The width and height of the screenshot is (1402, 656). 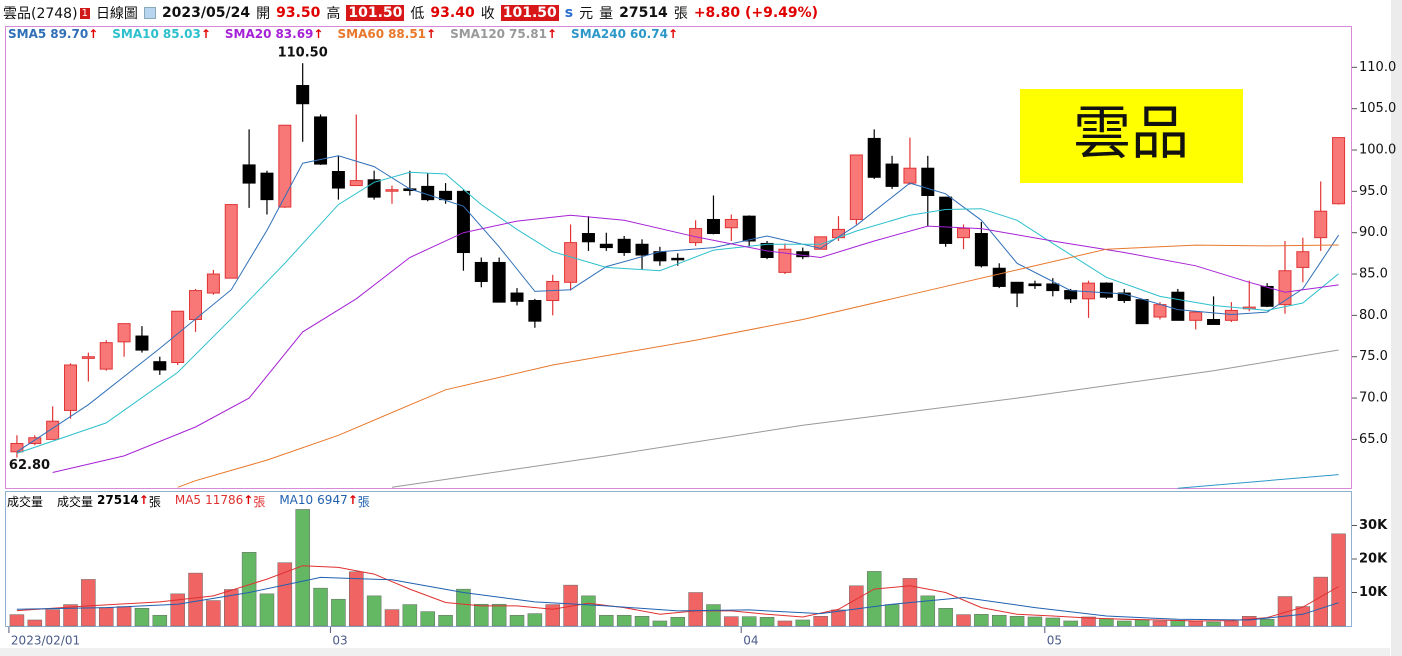 I want to click on field-value: 93.50, so click(x=298, y=13).